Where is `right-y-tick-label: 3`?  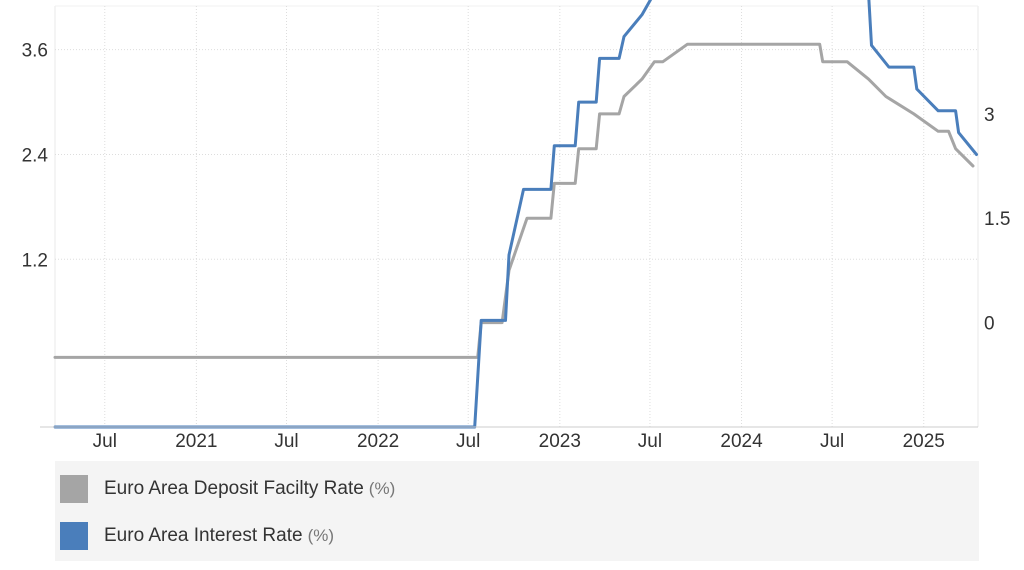 right-y-tick-label: 3 is located at coordinates (989, 115).